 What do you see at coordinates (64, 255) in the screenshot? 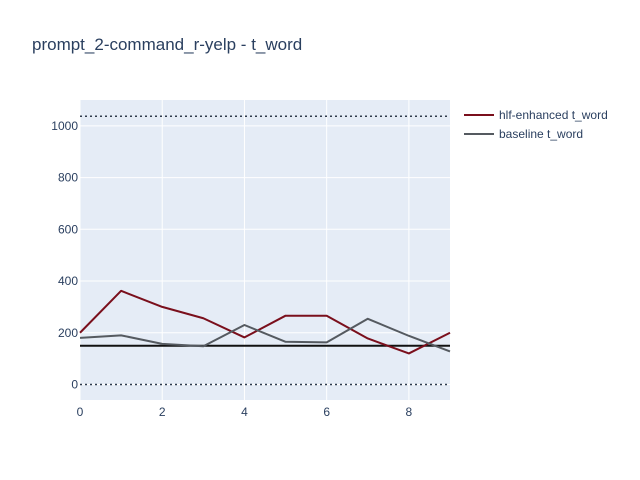
I see `y-axis-ticks: 0 200 400 600 800 1000` at bounding box center [64, 255].